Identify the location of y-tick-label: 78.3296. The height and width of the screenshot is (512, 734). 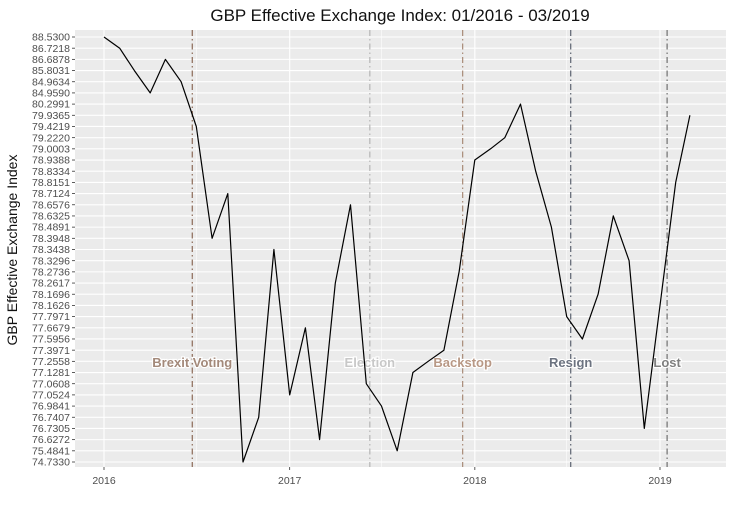
(51, 261).